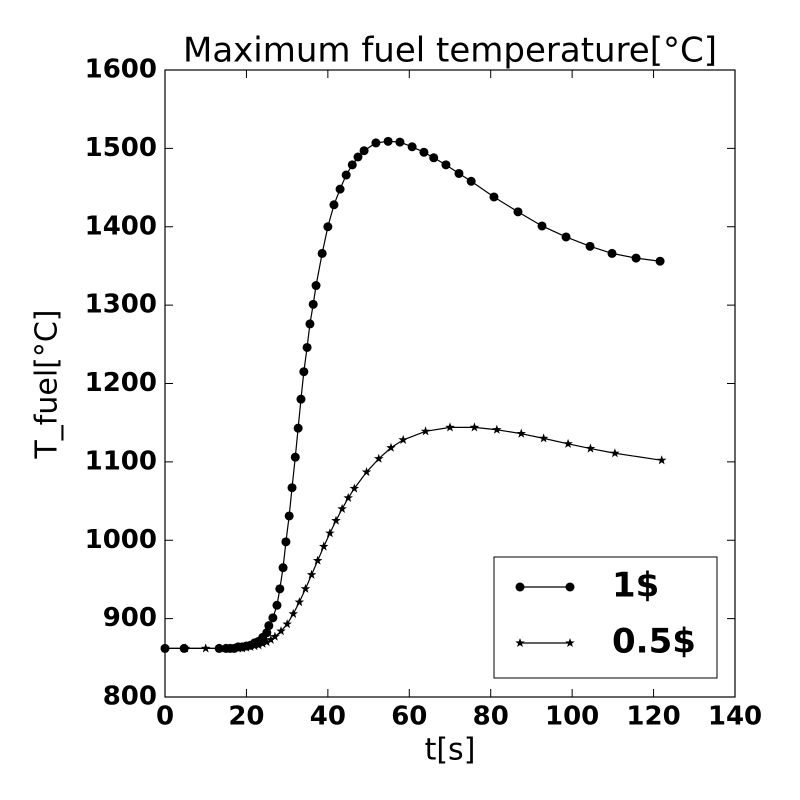 The height and width of the screenshot is (800, 800). I want to click on y-tick-label: 1300, so click(121, 305).